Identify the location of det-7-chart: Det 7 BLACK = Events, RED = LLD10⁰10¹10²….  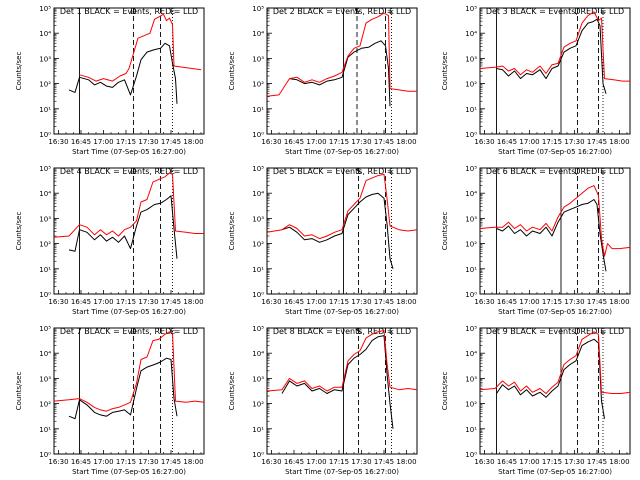
(110, 400).